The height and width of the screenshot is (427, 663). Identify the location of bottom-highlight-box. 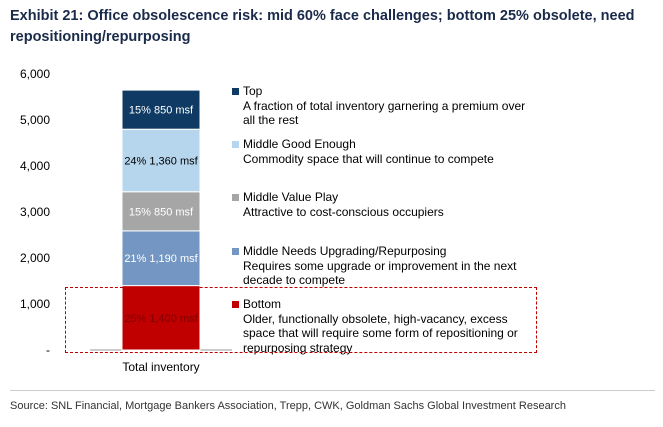
(301, 320).